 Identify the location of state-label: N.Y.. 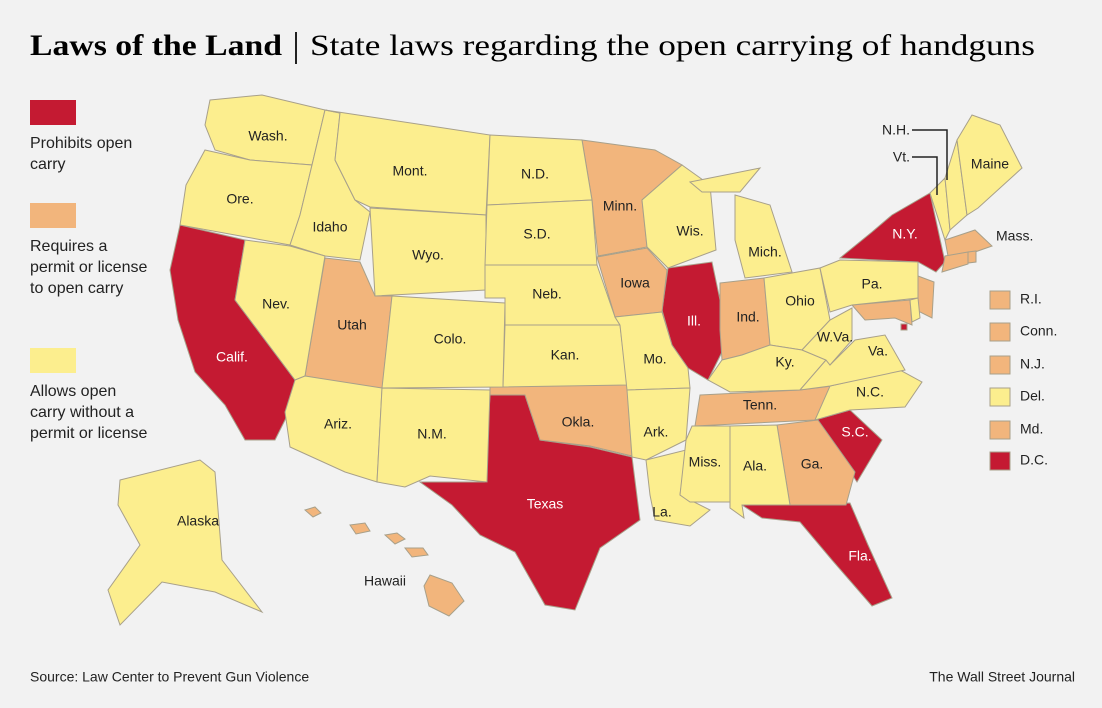
(904, 234).